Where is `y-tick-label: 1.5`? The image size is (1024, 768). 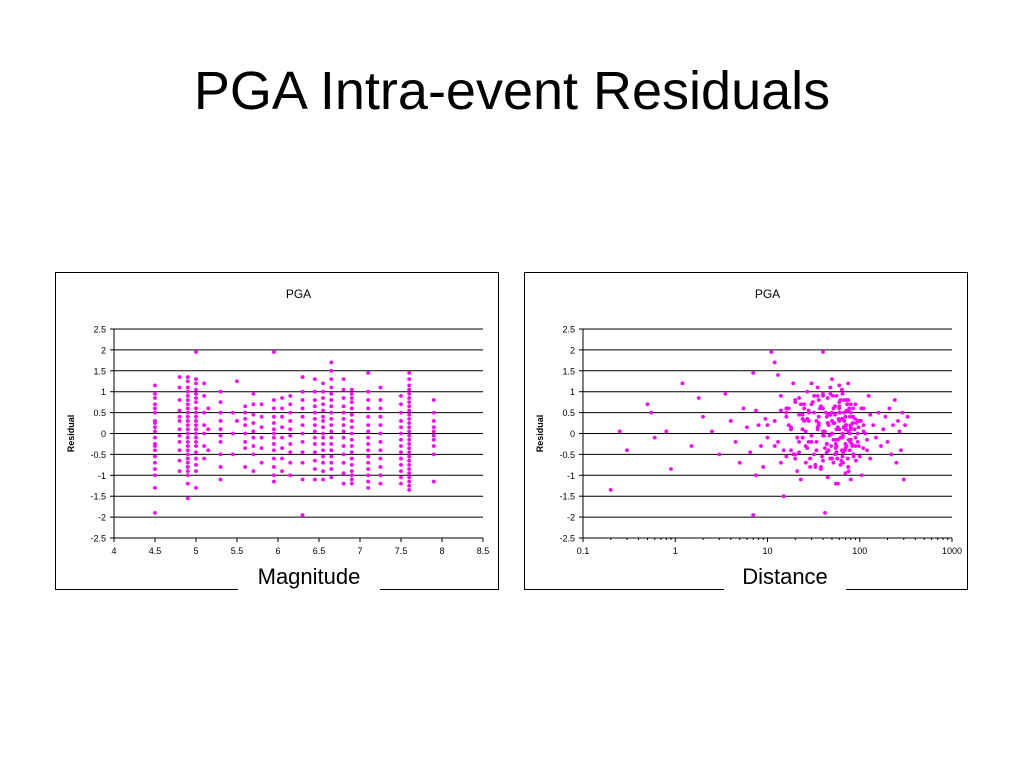 y-tick-label: 1.5 is located at coordinates (99, 371).